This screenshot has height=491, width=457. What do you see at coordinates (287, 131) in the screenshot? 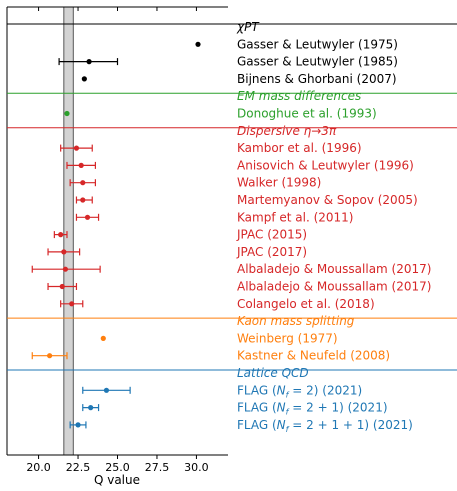
I see `group-header: Dispersive η→3π` at bounding box center [287, 131].